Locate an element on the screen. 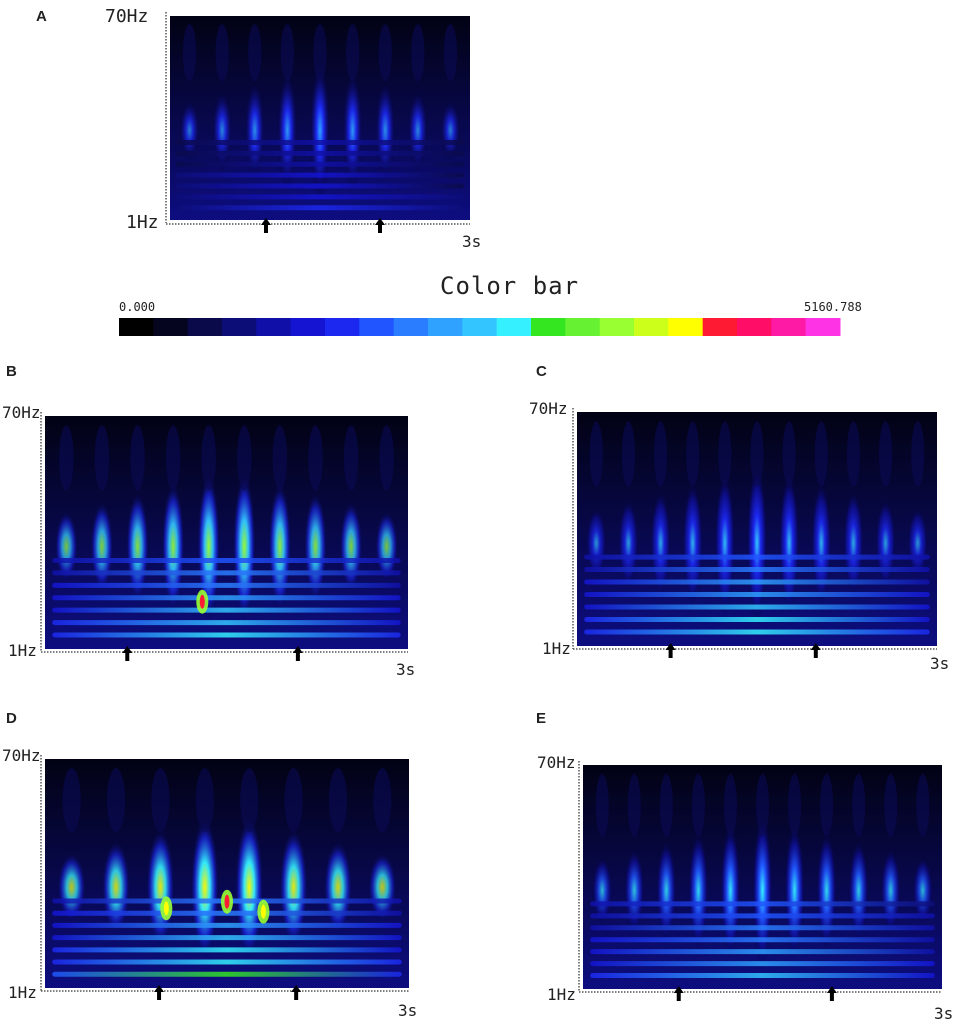 This screenshot has width=957, height=1025. panel-d-spectrogram is located at coordinates (224, 877).